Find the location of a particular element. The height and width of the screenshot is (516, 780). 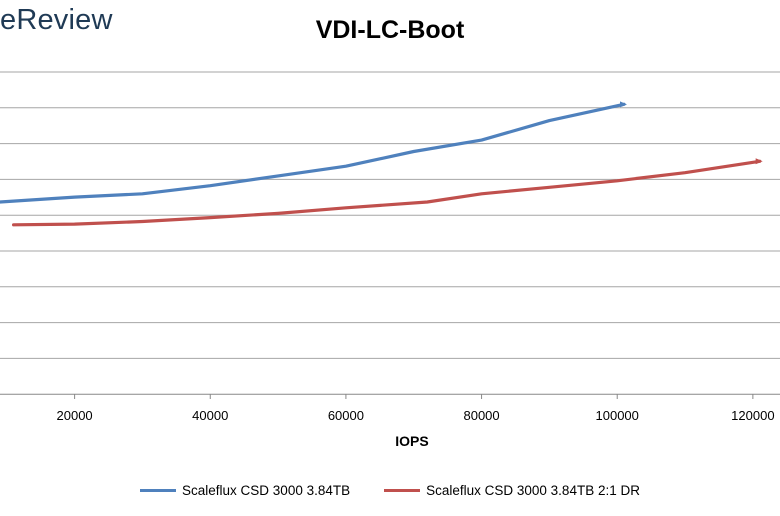

x-axis: 20000 40000 60000 80000 100000 120000 is located at coordinates (416, 408).